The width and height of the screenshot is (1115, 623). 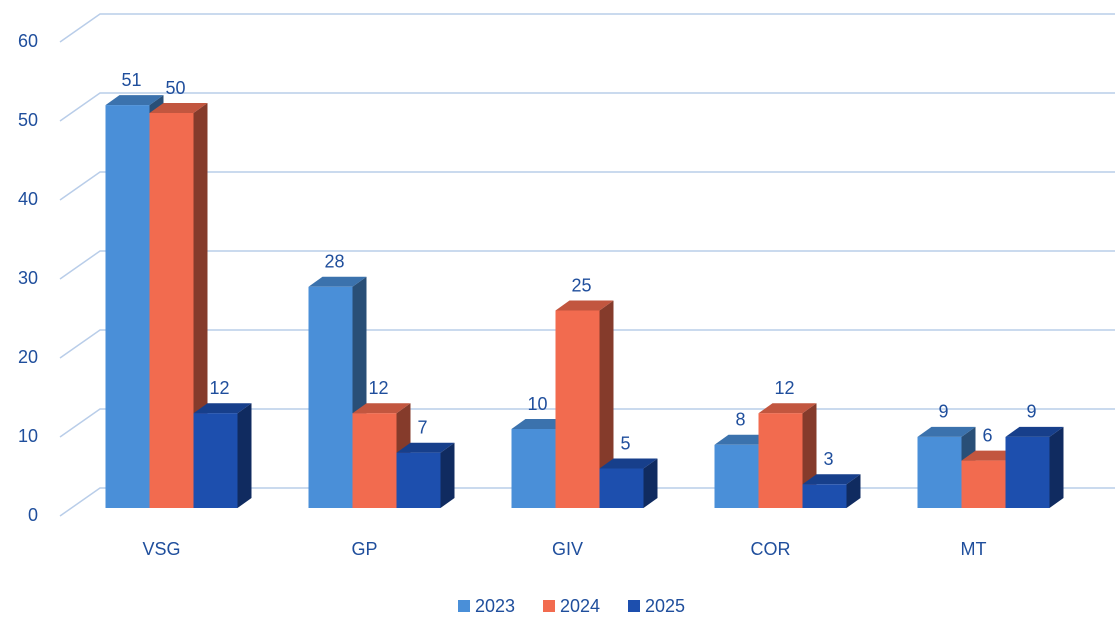 What do you see at coordinates (771, 549) in the screenshot?
I see `x-tick-label: COR` at bounding box center [771, 549].